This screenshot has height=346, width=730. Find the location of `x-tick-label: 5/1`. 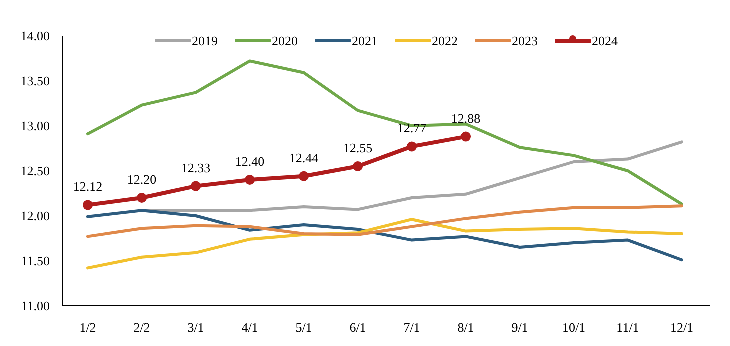

x-tick-label: 5/1 is located at coordinates (304, 327).